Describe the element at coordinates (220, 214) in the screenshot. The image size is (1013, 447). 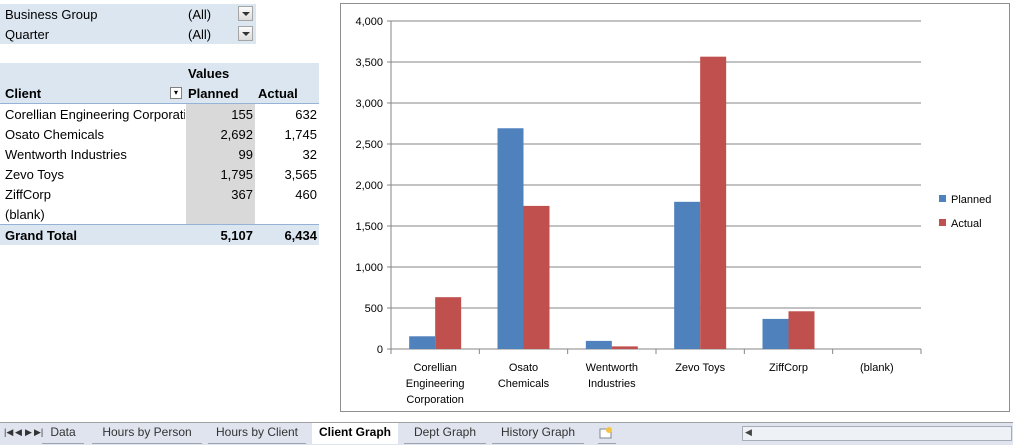
I see `planned-cell` at that location.